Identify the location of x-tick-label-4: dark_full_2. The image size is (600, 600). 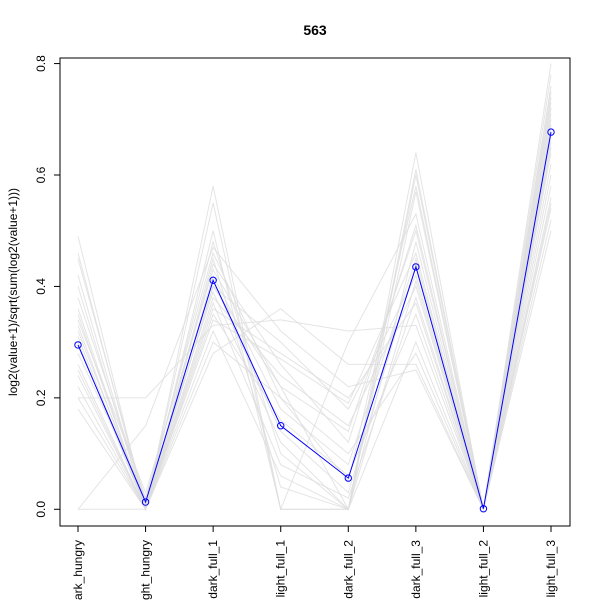
(348, 569).